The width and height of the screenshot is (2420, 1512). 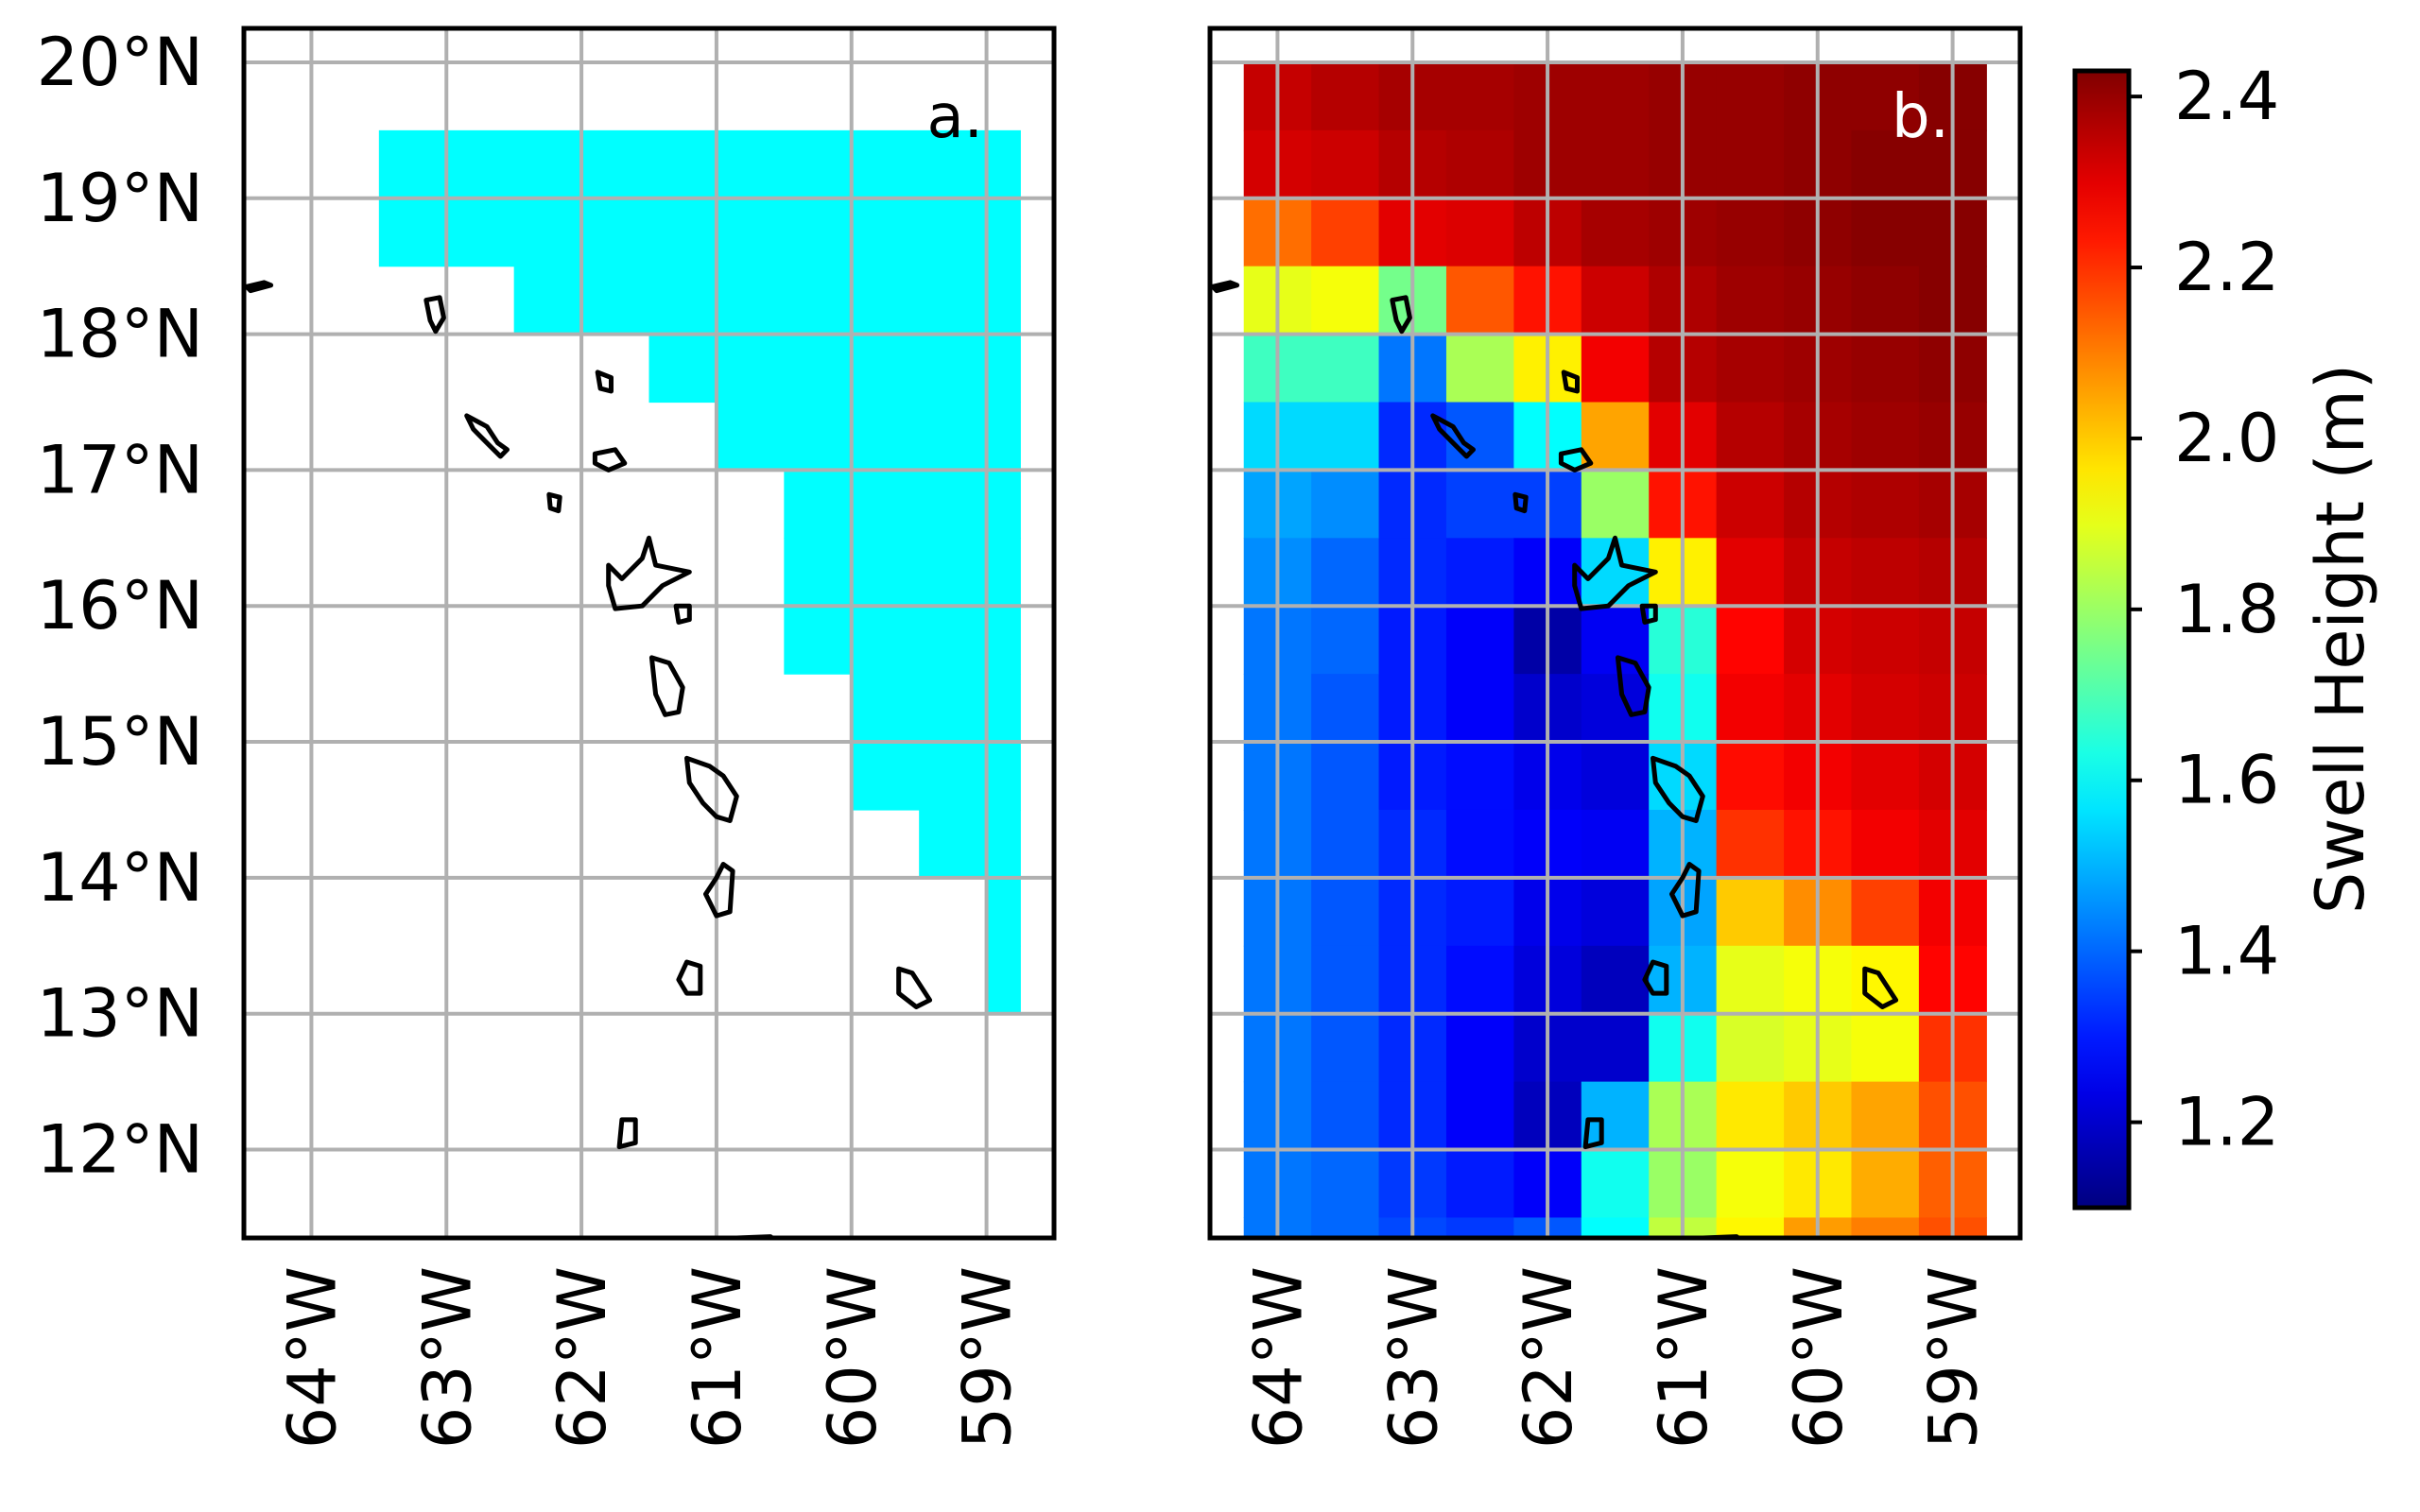 I want to click on lon-tick-label: 64°W, so click(x=312, y=1357).